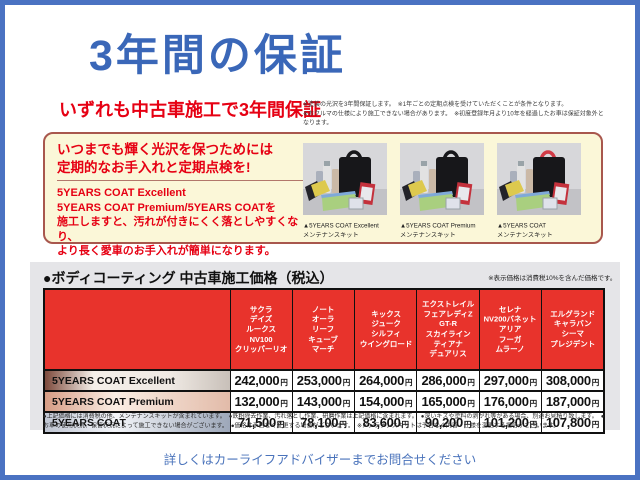 Image resolution: width=640 pixels, height=480 pixels. I want to click on price-cell: 297,000円, so click(510, 380).